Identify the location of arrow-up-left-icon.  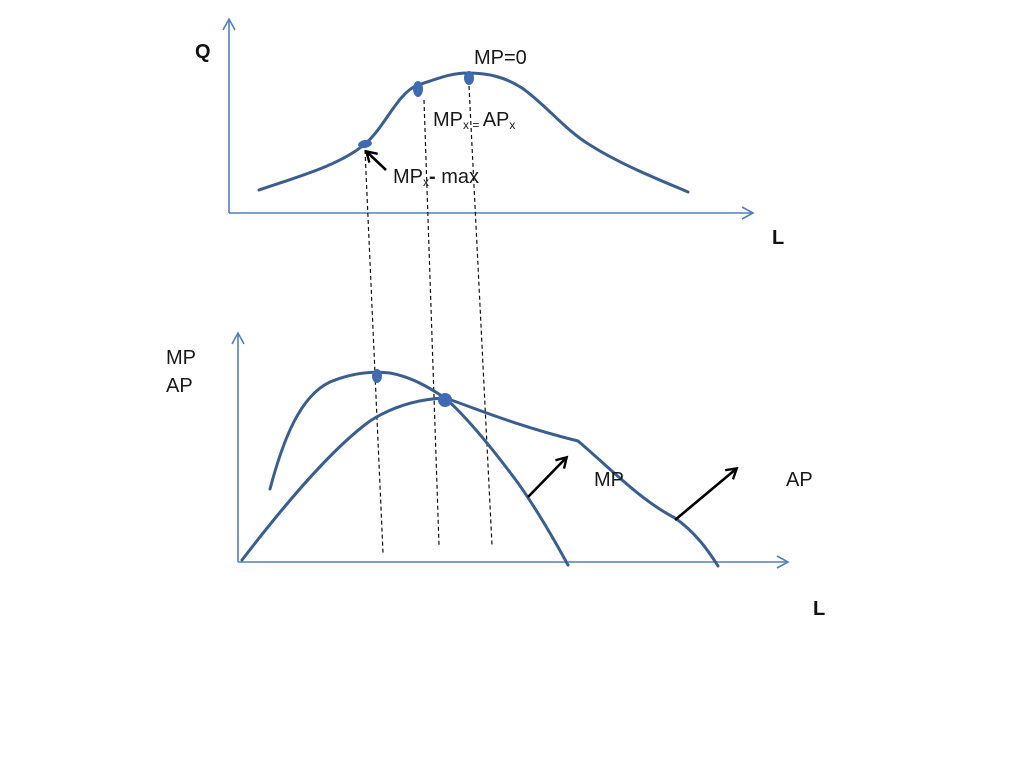
(377, 161).